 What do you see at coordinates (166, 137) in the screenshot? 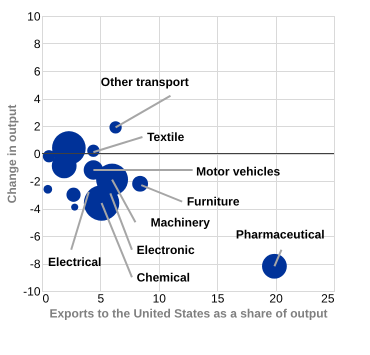
I see `annotation: Textile` at bounding box center [166, 137].